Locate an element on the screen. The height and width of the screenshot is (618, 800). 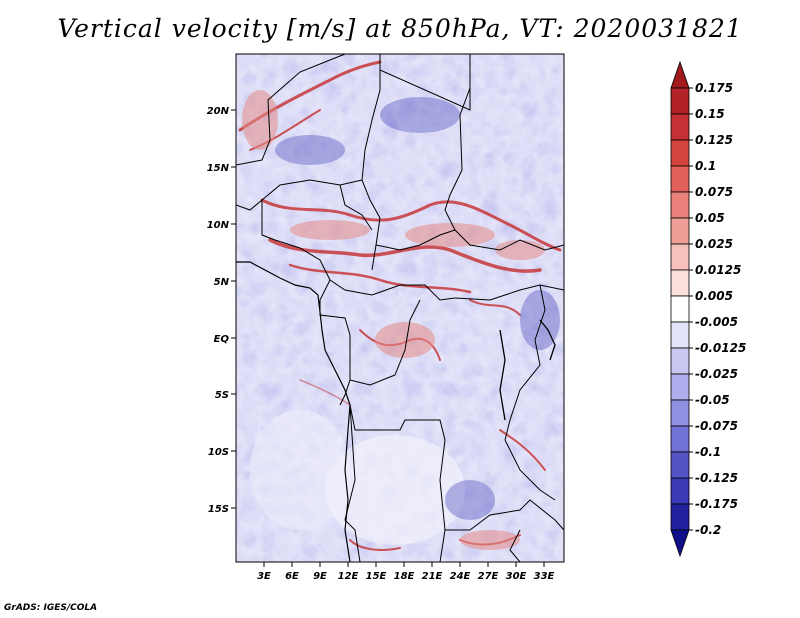
grads-credit: GrADS: IGES/COLA is located at coordinates (51, 608).